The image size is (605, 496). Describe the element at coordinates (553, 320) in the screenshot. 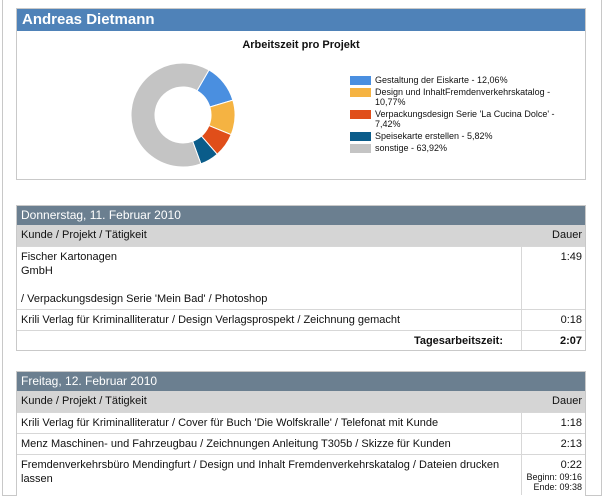

I see `entry-duration: 0:18` at that location.